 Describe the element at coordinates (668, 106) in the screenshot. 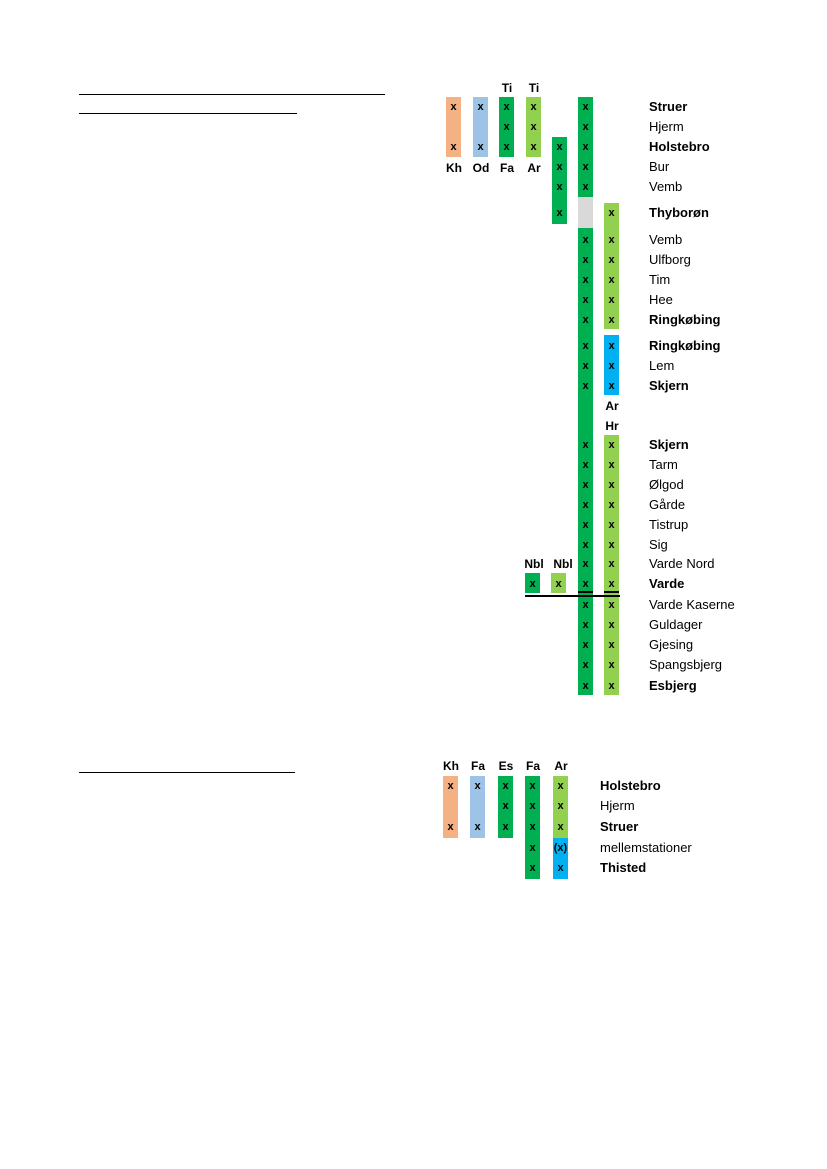

I see `station-label: Struer` at that location.